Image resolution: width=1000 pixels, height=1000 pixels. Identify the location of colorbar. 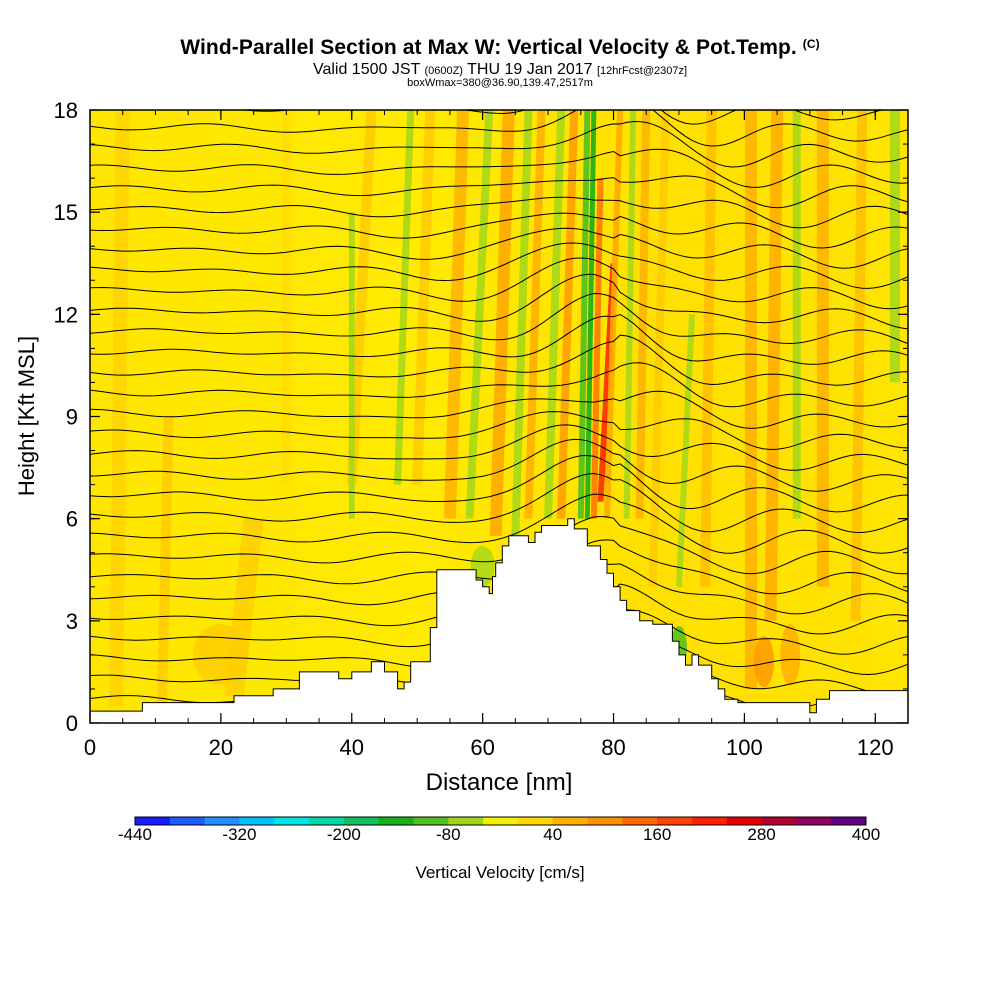
(500, 821).